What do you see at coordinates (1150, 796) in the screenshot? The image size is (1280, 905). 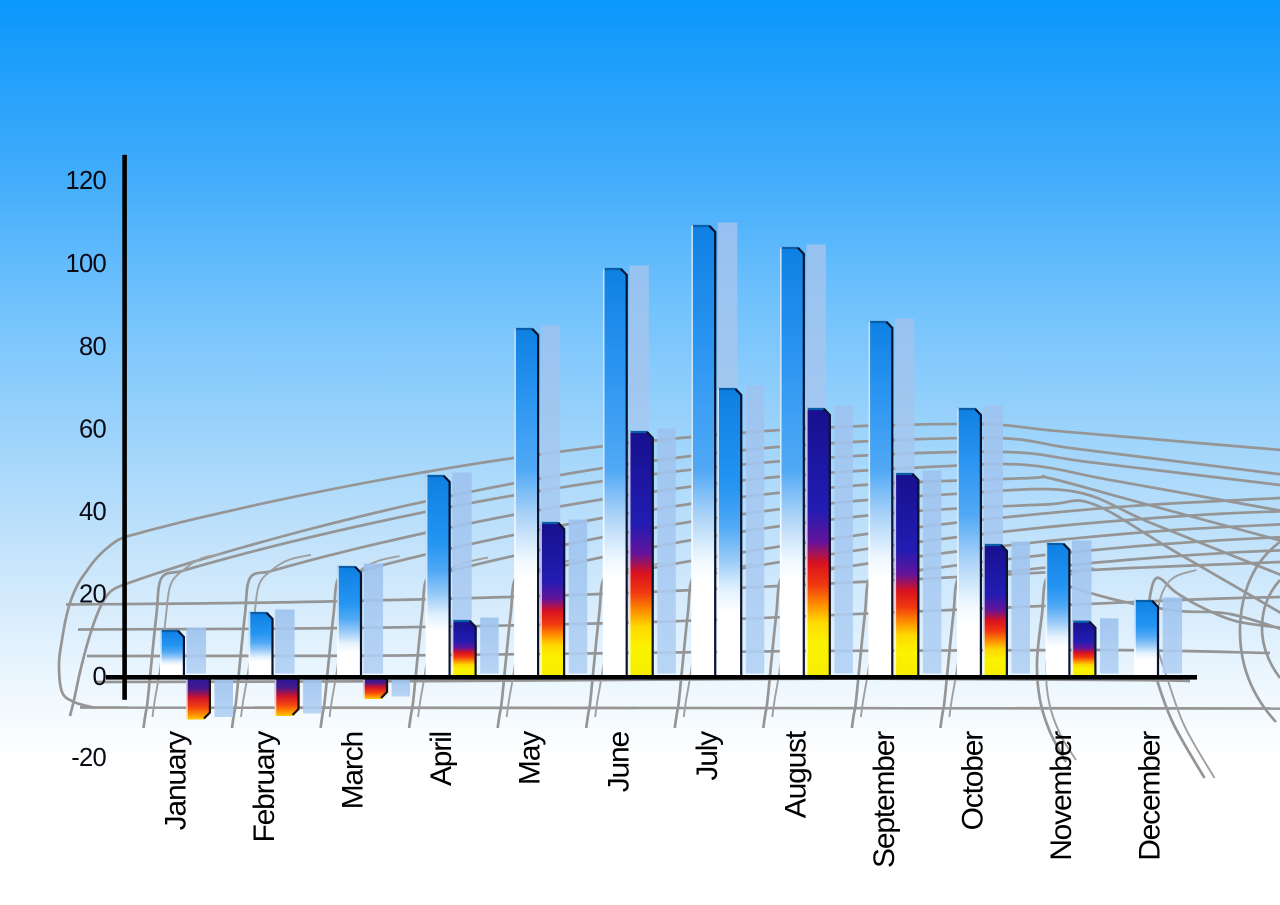 I see `svg-text: December` at bounding box center [1150, 796].